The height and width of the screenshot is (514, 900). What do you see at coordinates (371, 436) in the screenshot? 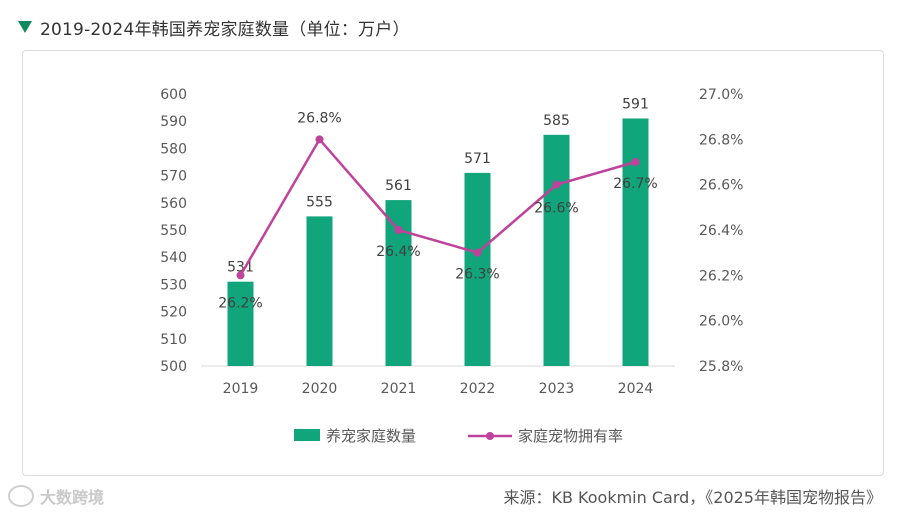
I see `legend-label: 养宠家庭数量` at bounding box center [371, 436].